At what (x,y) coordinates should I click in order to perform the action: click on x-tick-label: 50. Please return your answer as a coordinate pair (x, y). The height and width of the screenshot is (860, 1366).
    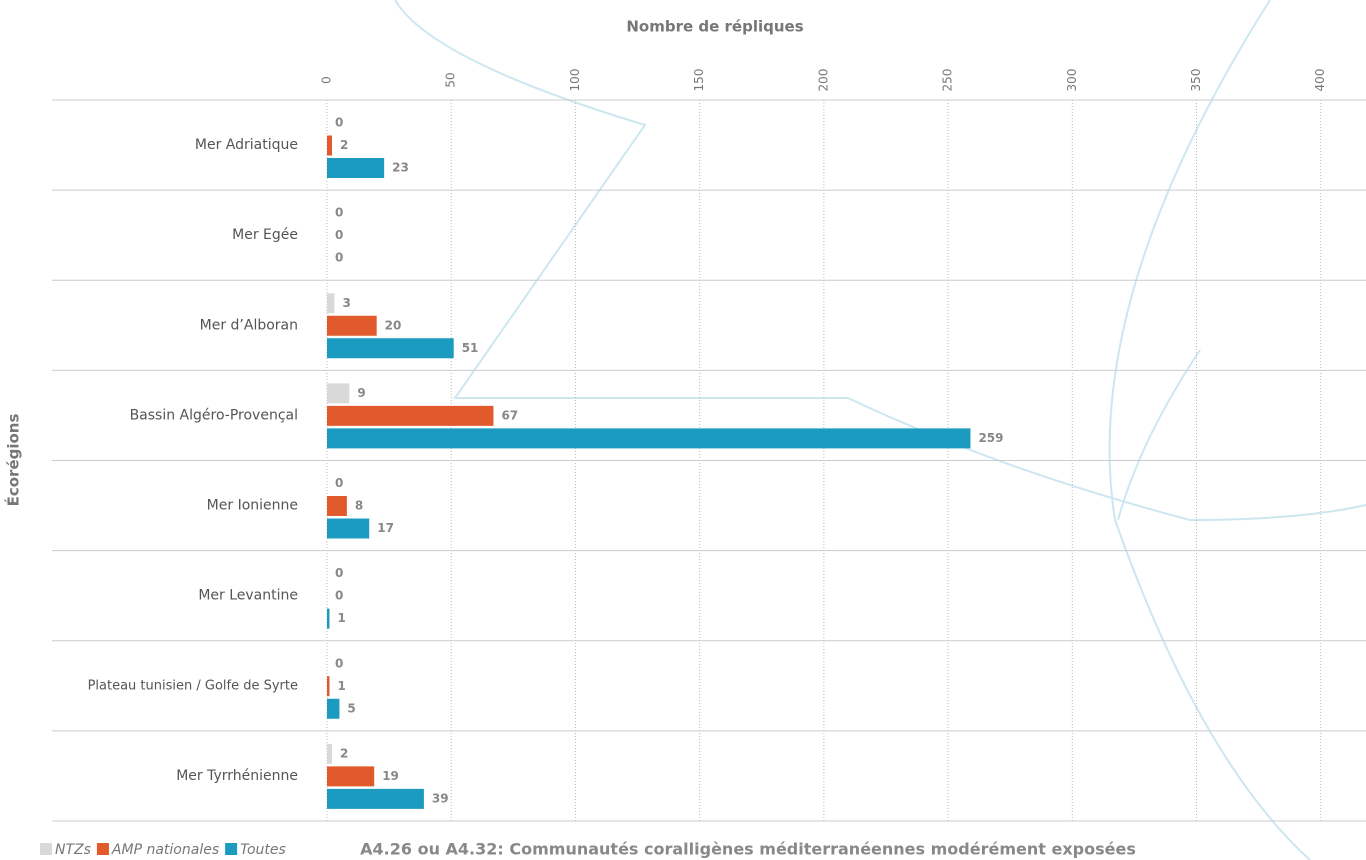
    Looking at the image, I should click on (451, 79).